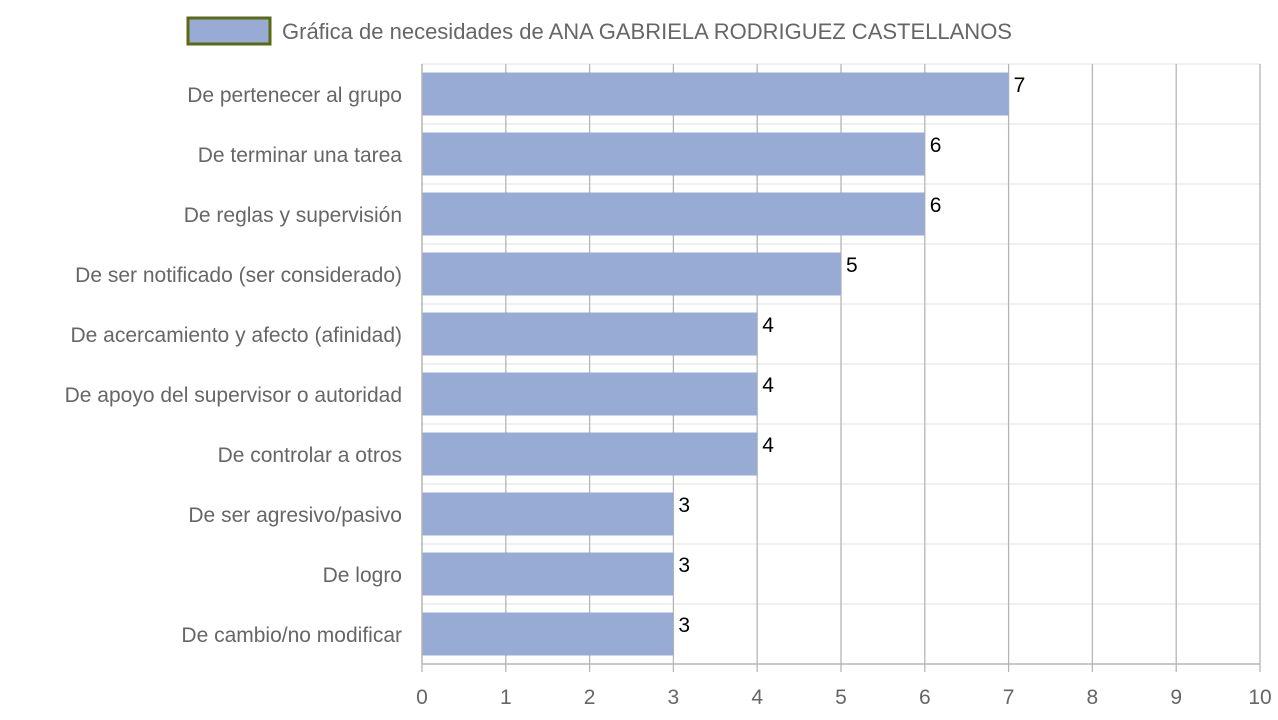 The height and width of the screenshot is (720, 1278). What do you see at coordinates (237, 335) in the screenshot?
I see `category-label: De acercamiento y afecto (afinidad)` at bounding box center [237, 335].